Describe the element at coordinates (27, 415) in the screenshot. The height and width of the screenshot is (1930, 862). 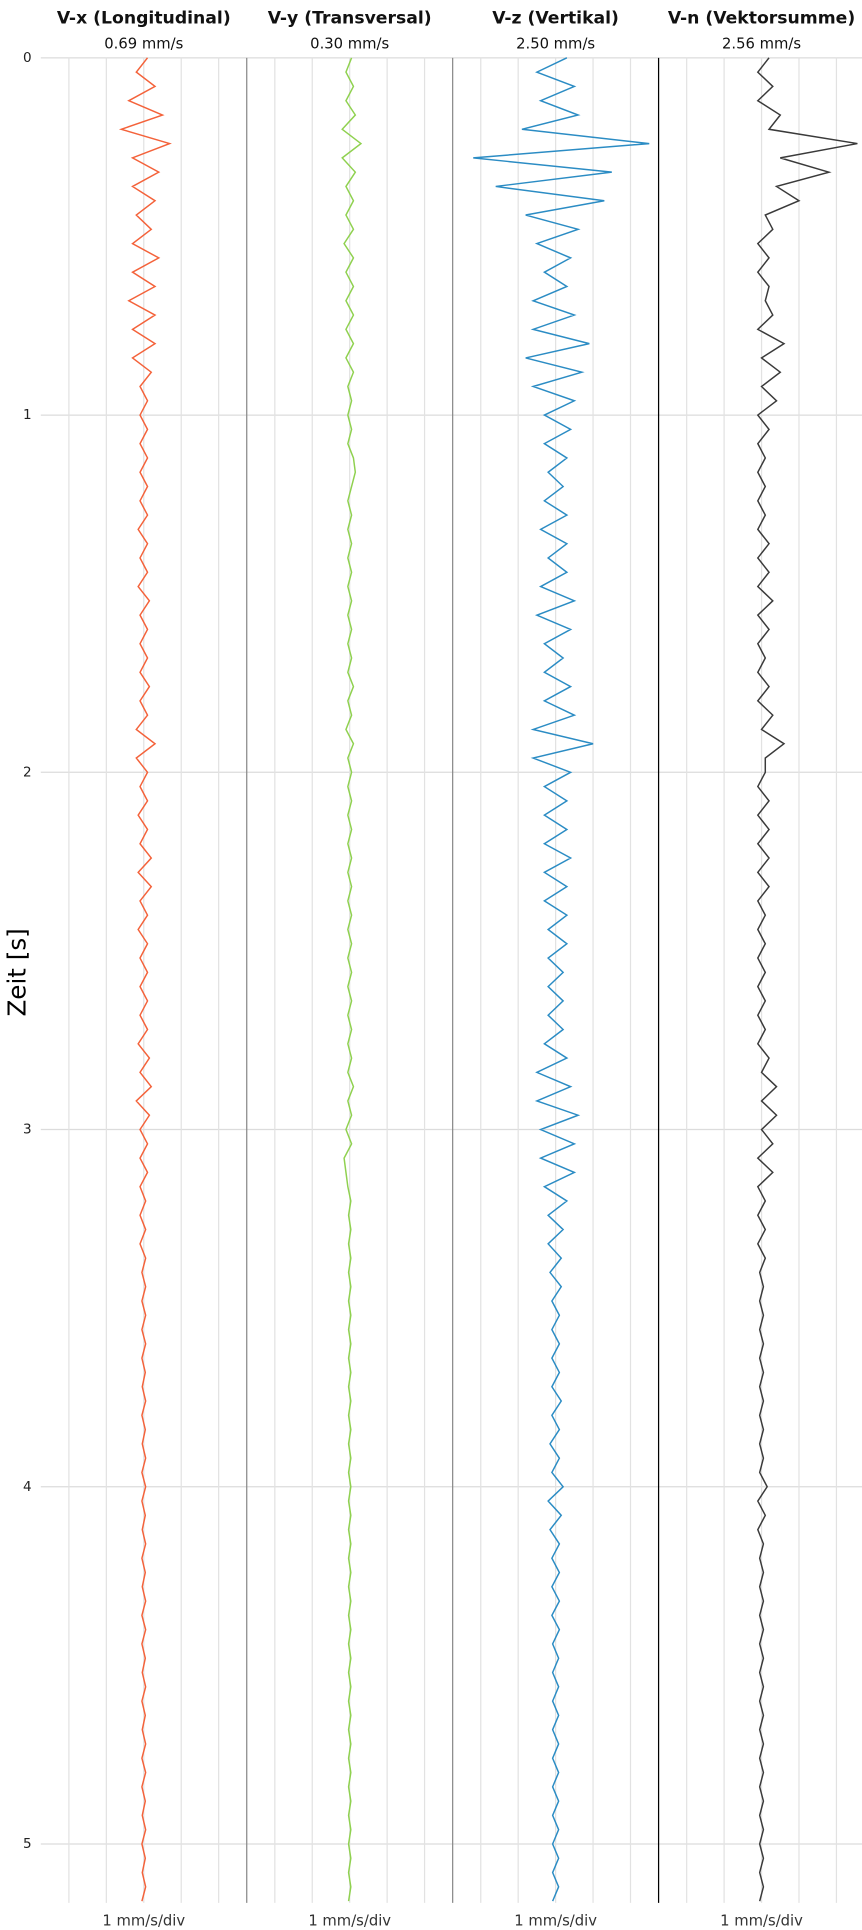
I see `time-tick-label: 1` at that location.